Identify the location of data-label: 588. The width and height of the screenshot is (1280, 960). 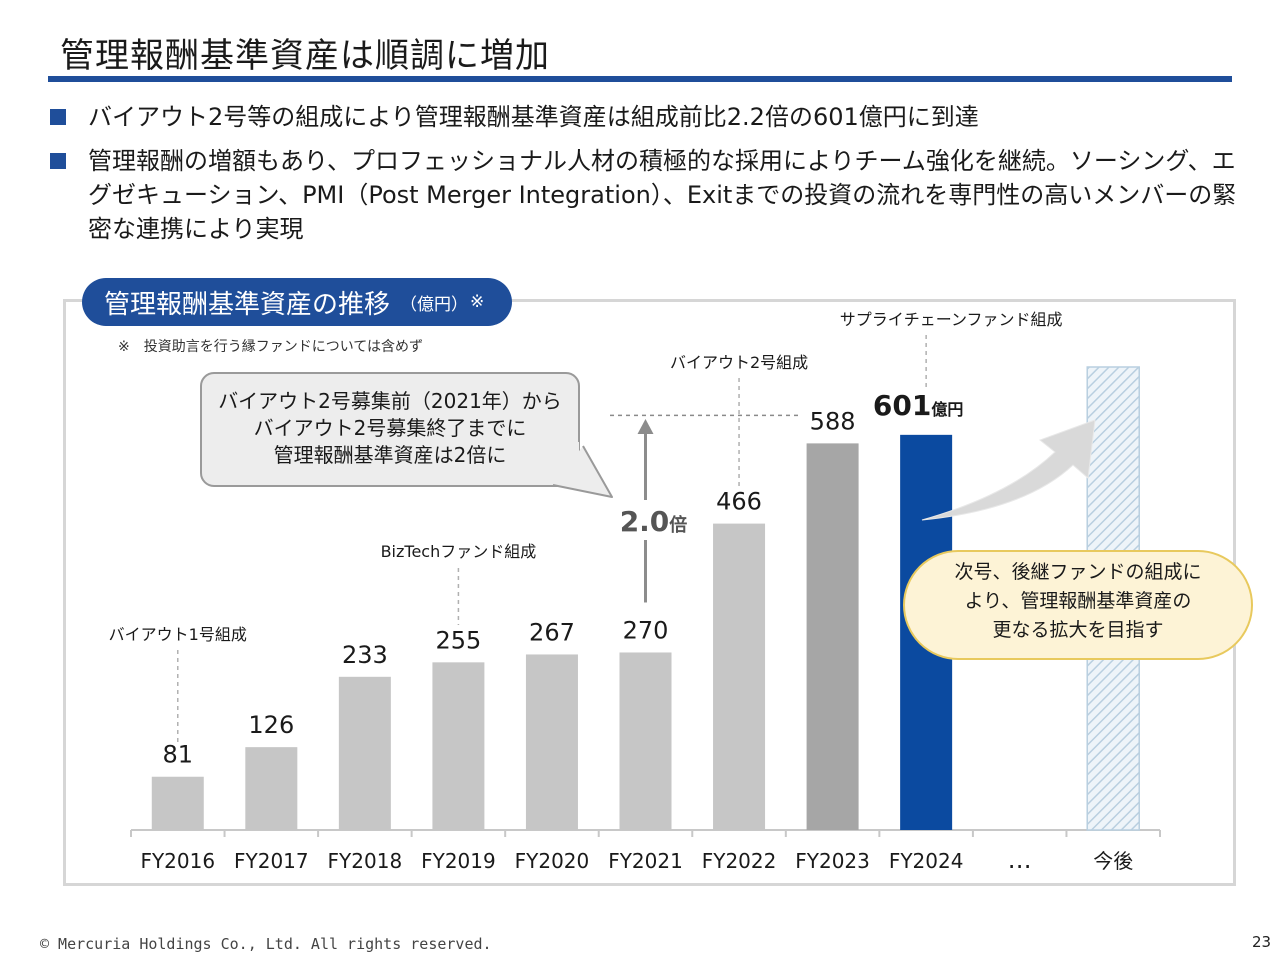
(833, 421).